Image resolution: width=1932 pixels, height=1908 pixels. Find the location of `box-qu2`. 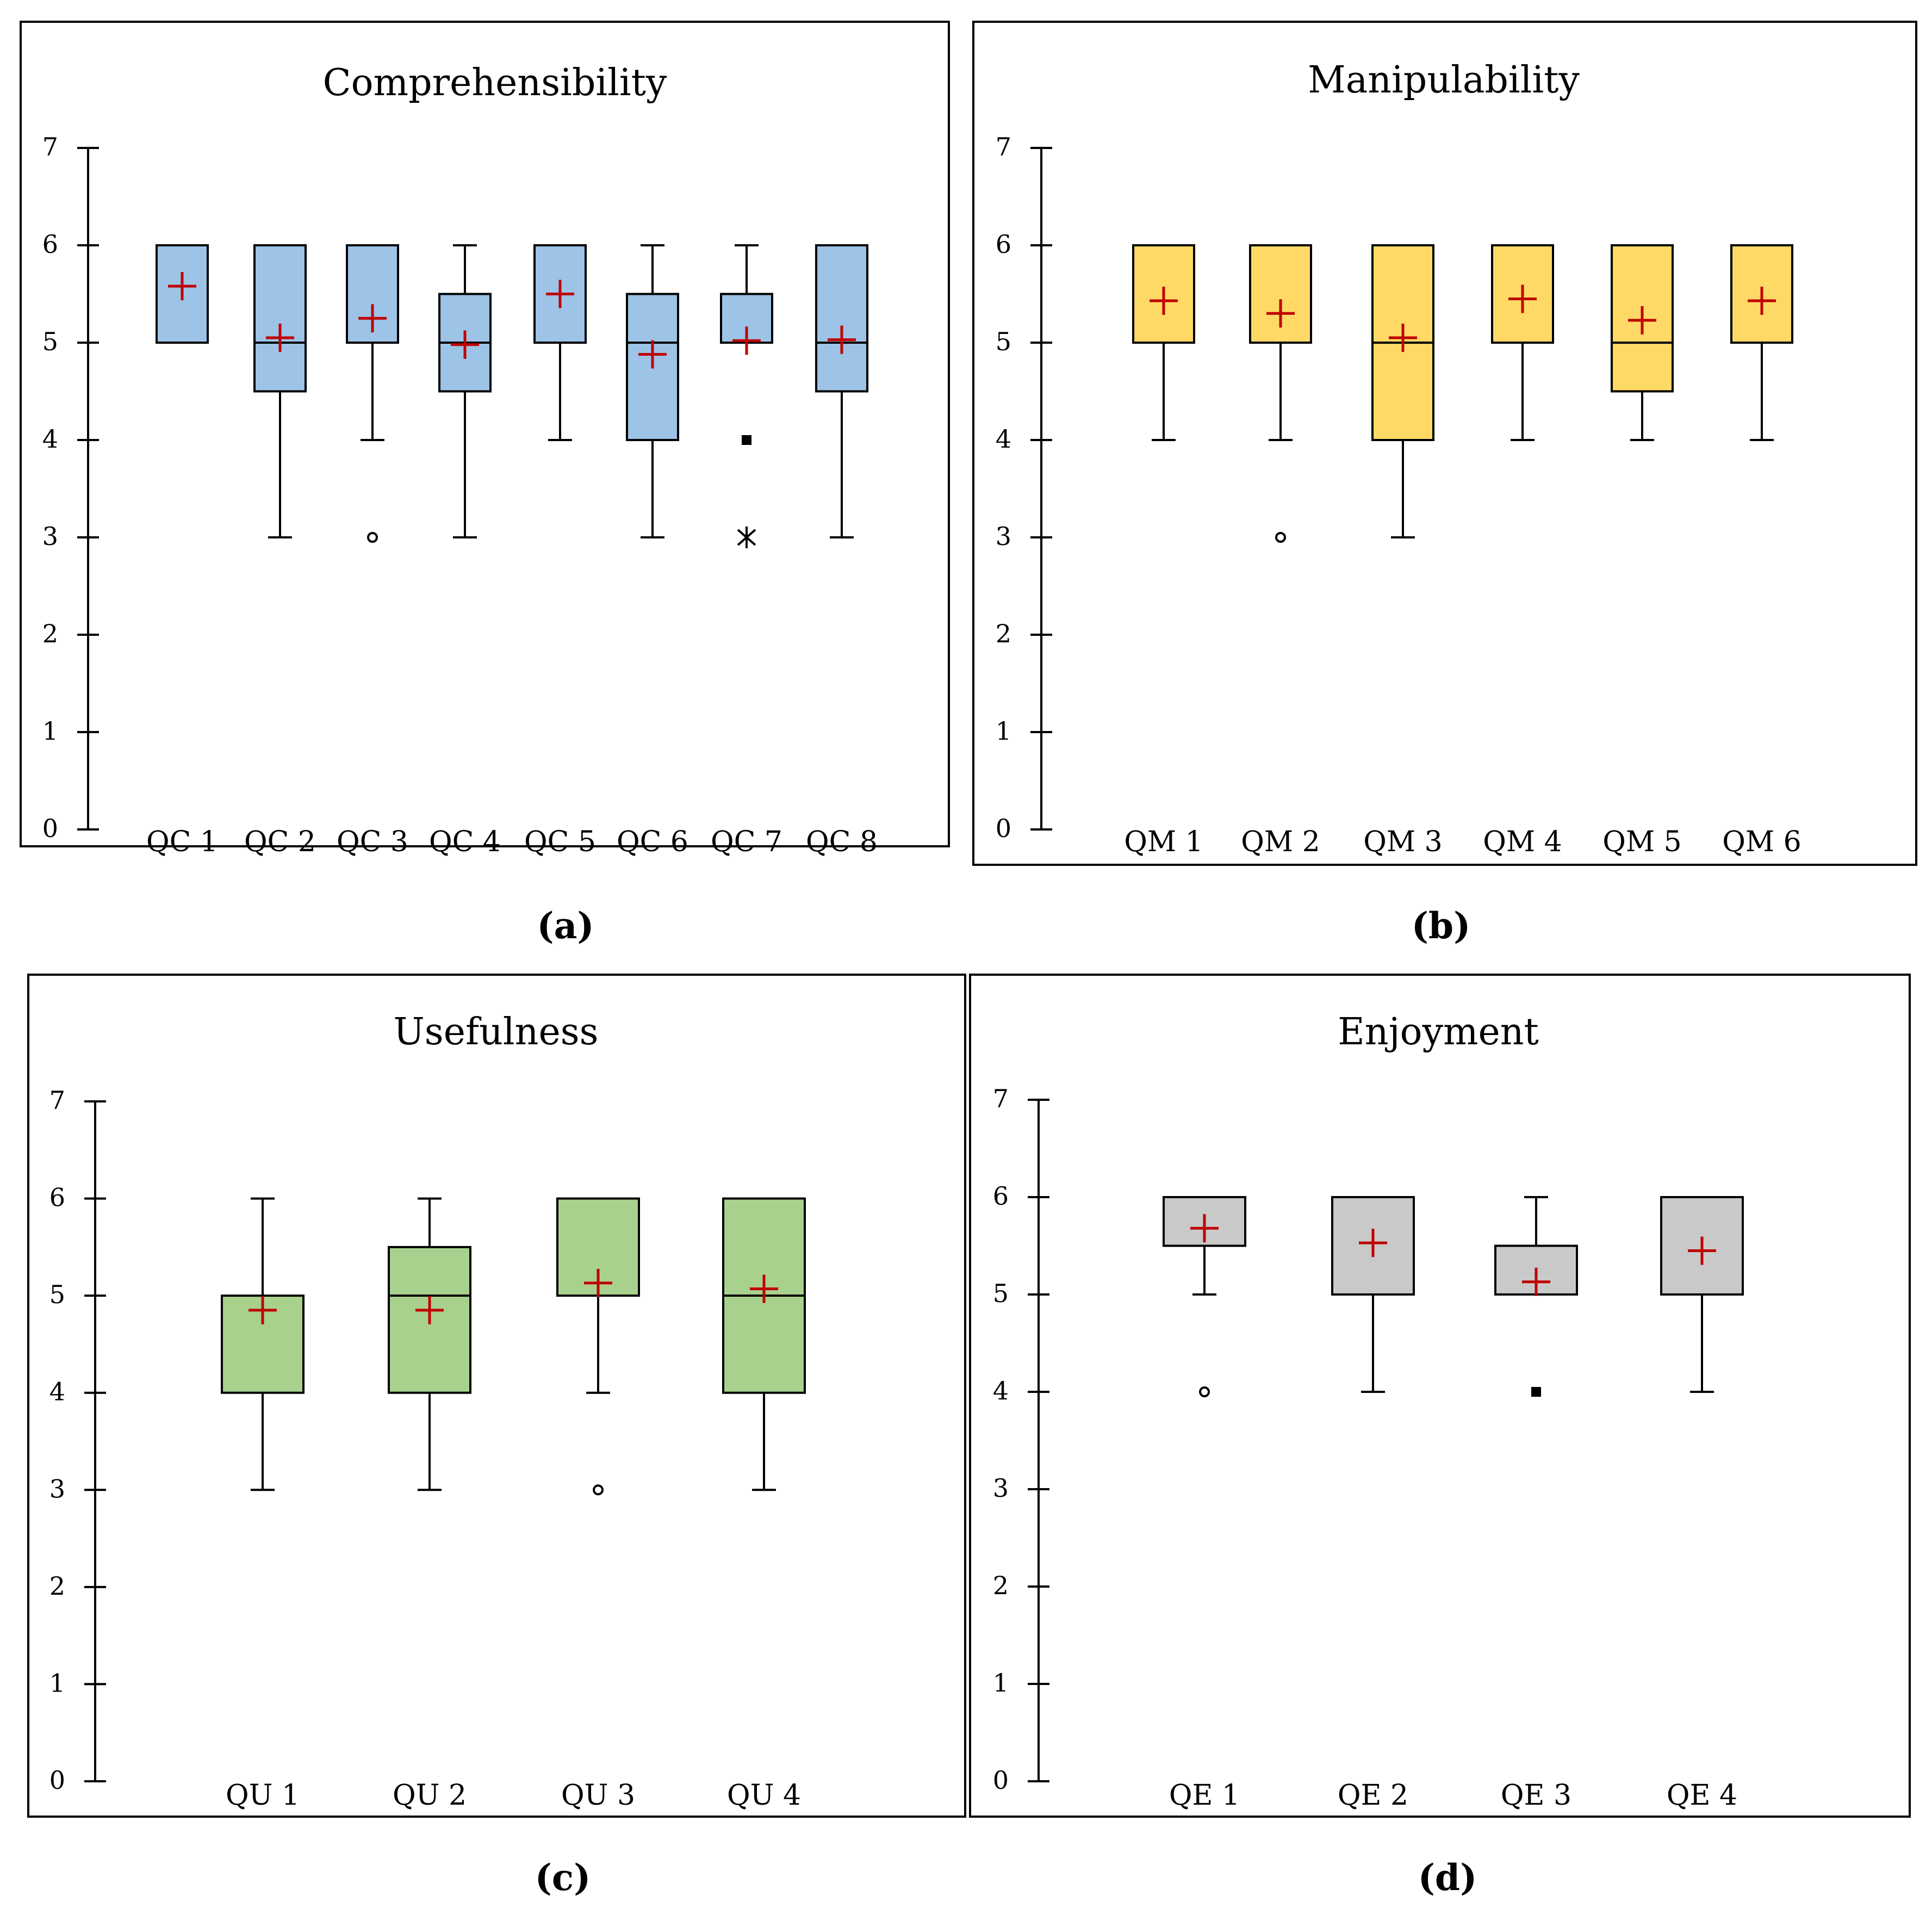

box-qu2 is located at coordinates (429, 1344).